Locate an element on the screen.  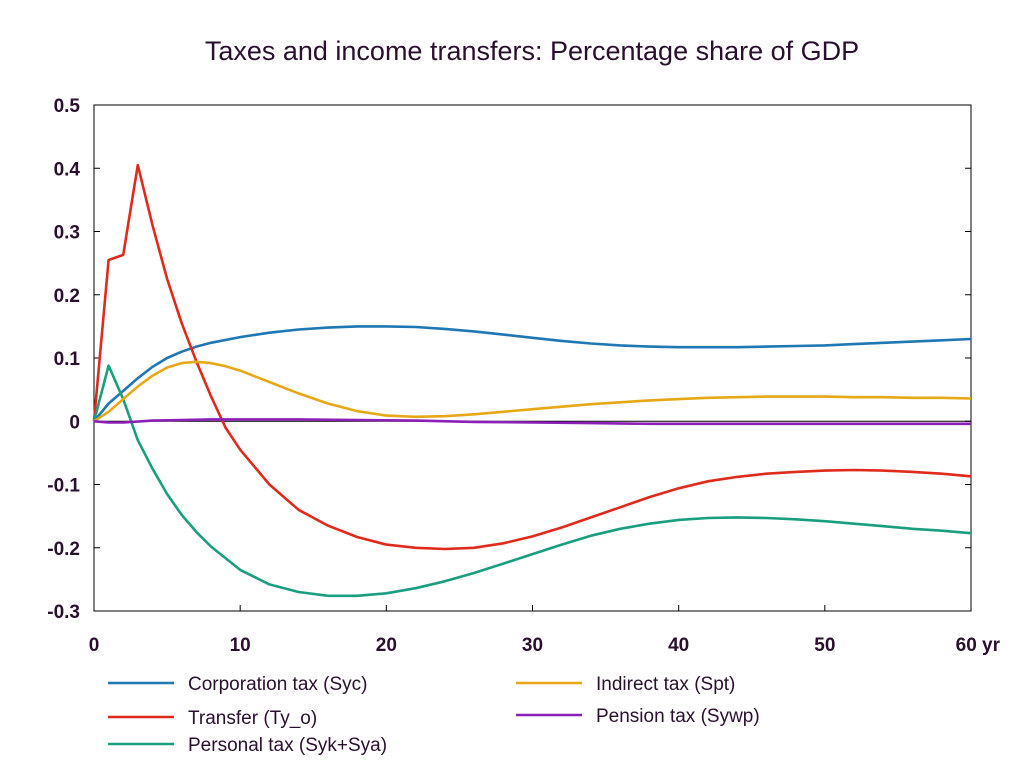
x-tick-label: 50 is located at coordinates (824, 645).